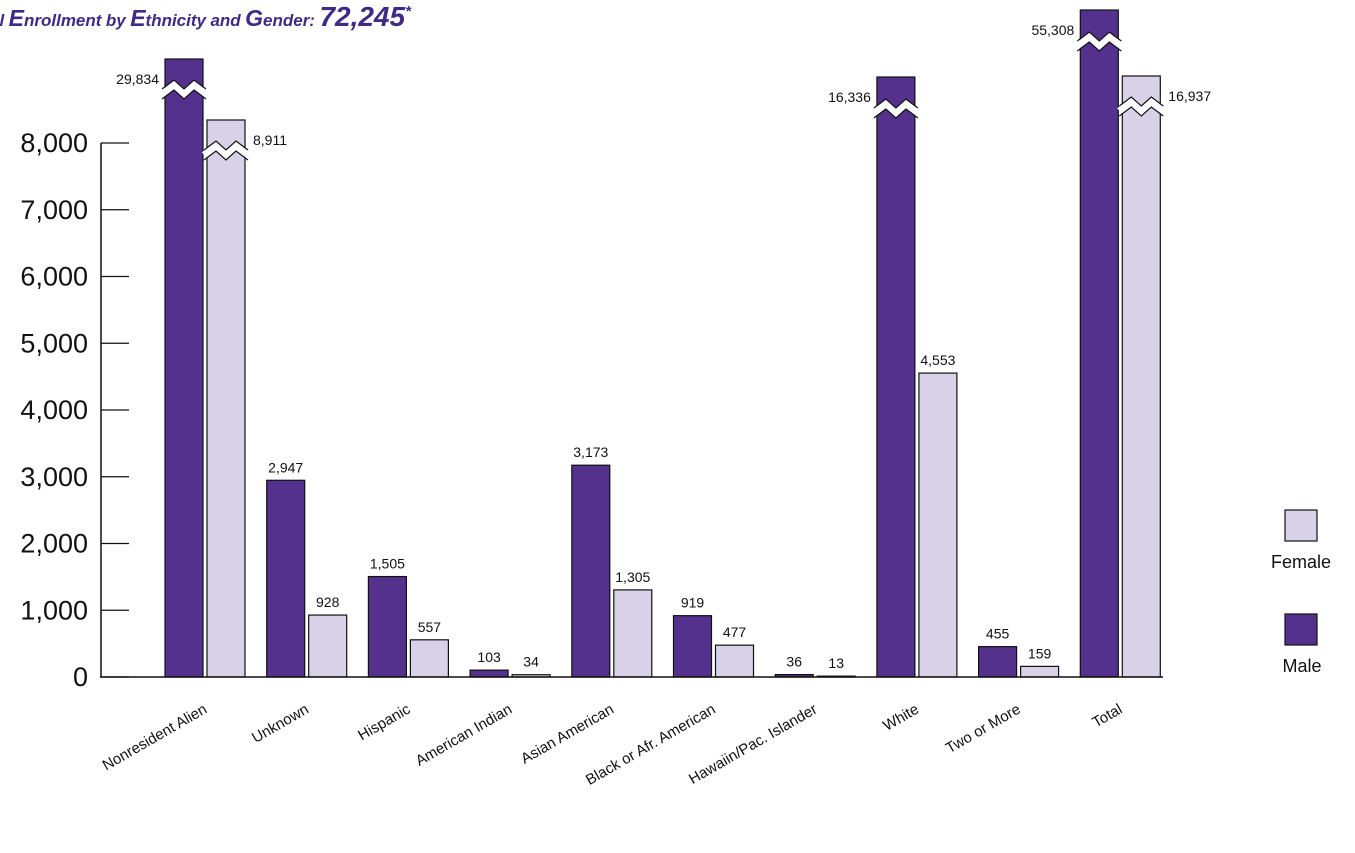 The width and height of the screenshot is (1355, 853). Describe the element at coordinates (270, 140) in the screenshot. I see `data-label-female: 8,911` at that location.